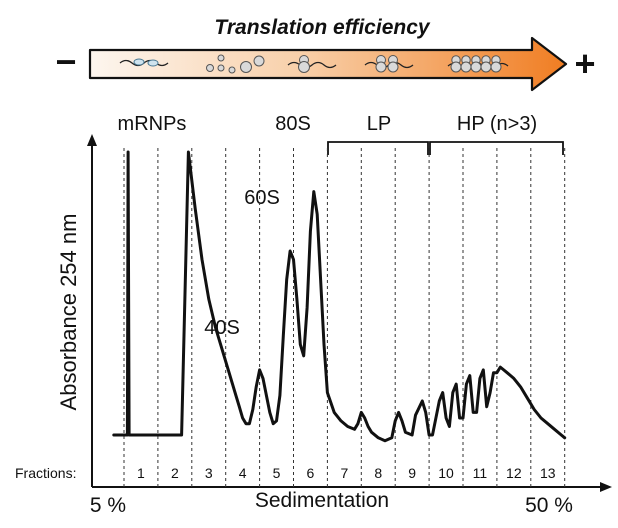  What do you see at coordinates (549, 505) in the screenshot?
I see `gradient-end-label: 50 %` at bounding box center [549, 505].